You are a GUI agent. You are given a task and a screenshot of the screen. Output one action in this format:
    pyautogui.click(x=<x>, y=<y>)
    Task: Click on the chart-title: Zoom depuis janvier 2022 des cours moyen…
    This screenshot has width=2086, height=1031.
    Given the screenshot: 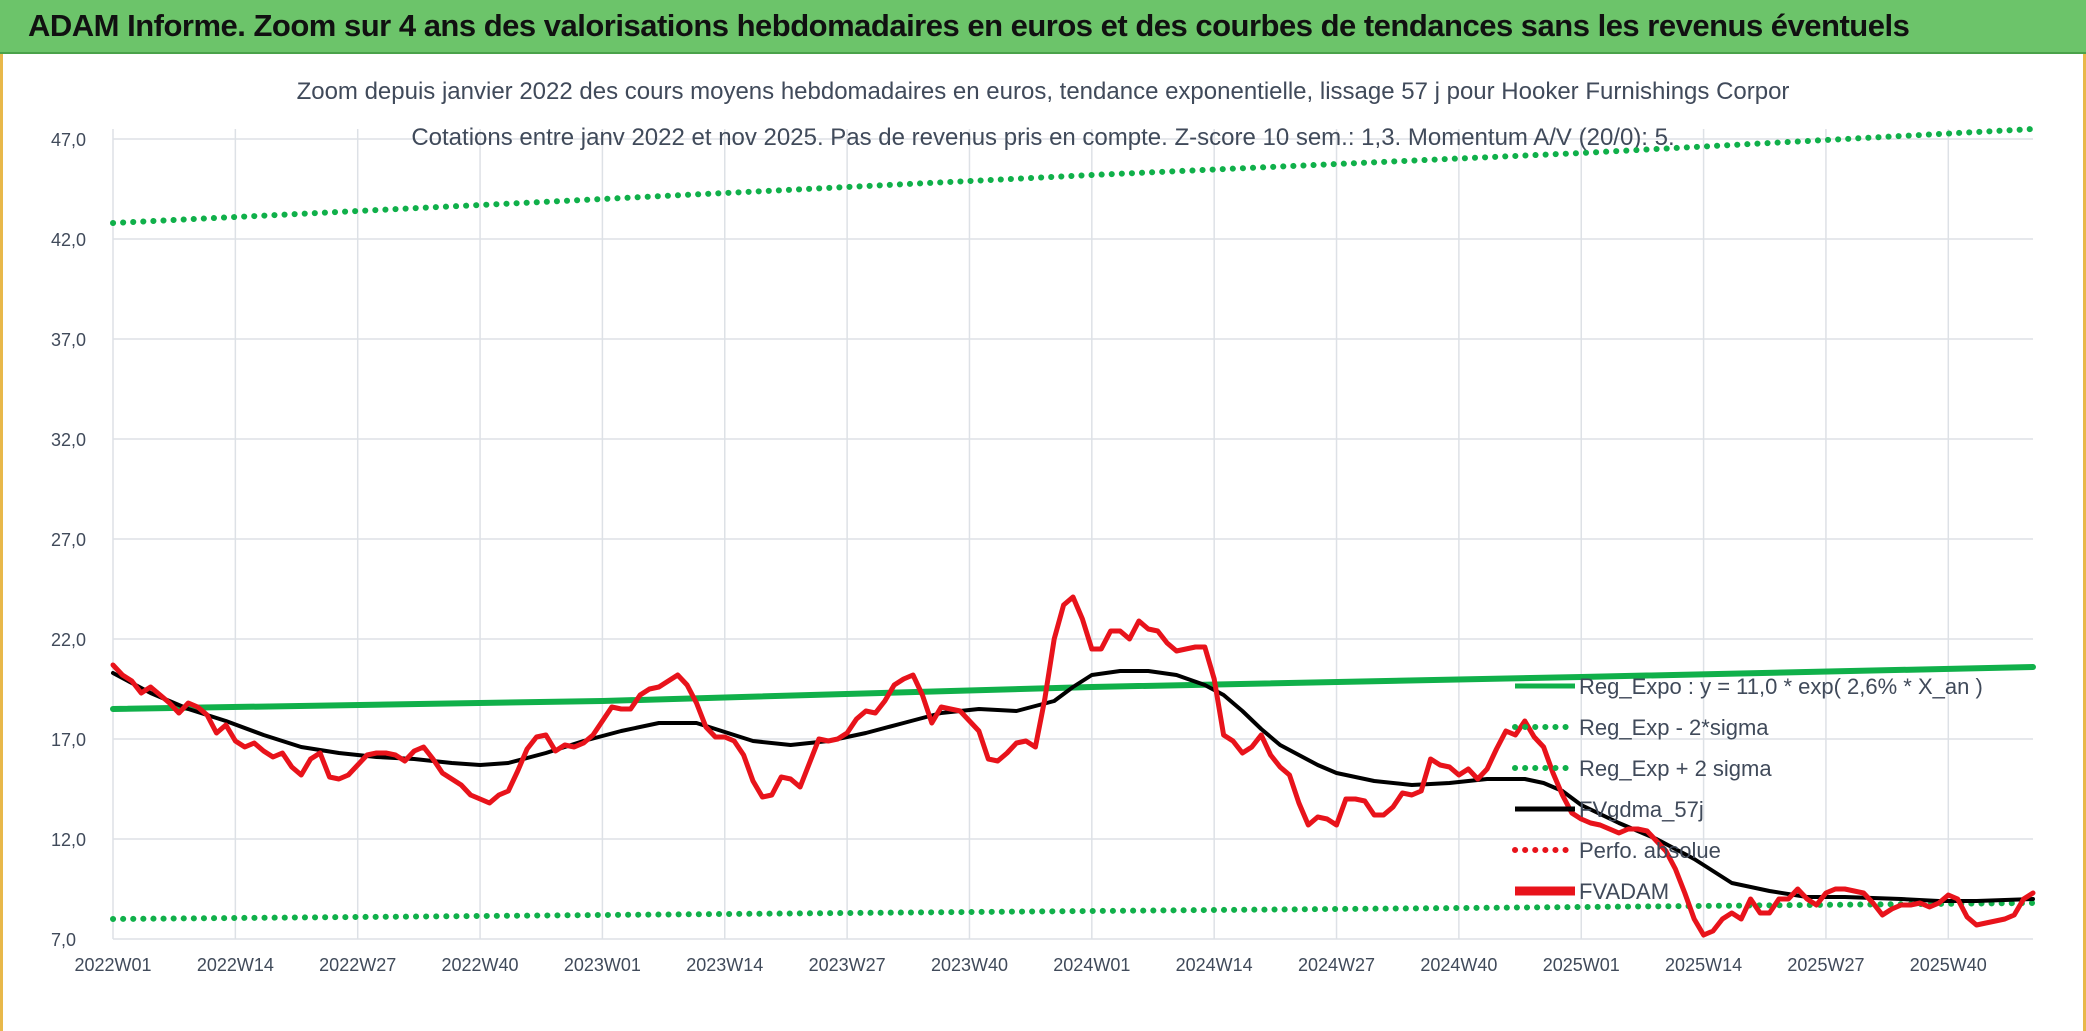 What is the action you would take?
    pyautogui.click(x=1043, y=114)
    